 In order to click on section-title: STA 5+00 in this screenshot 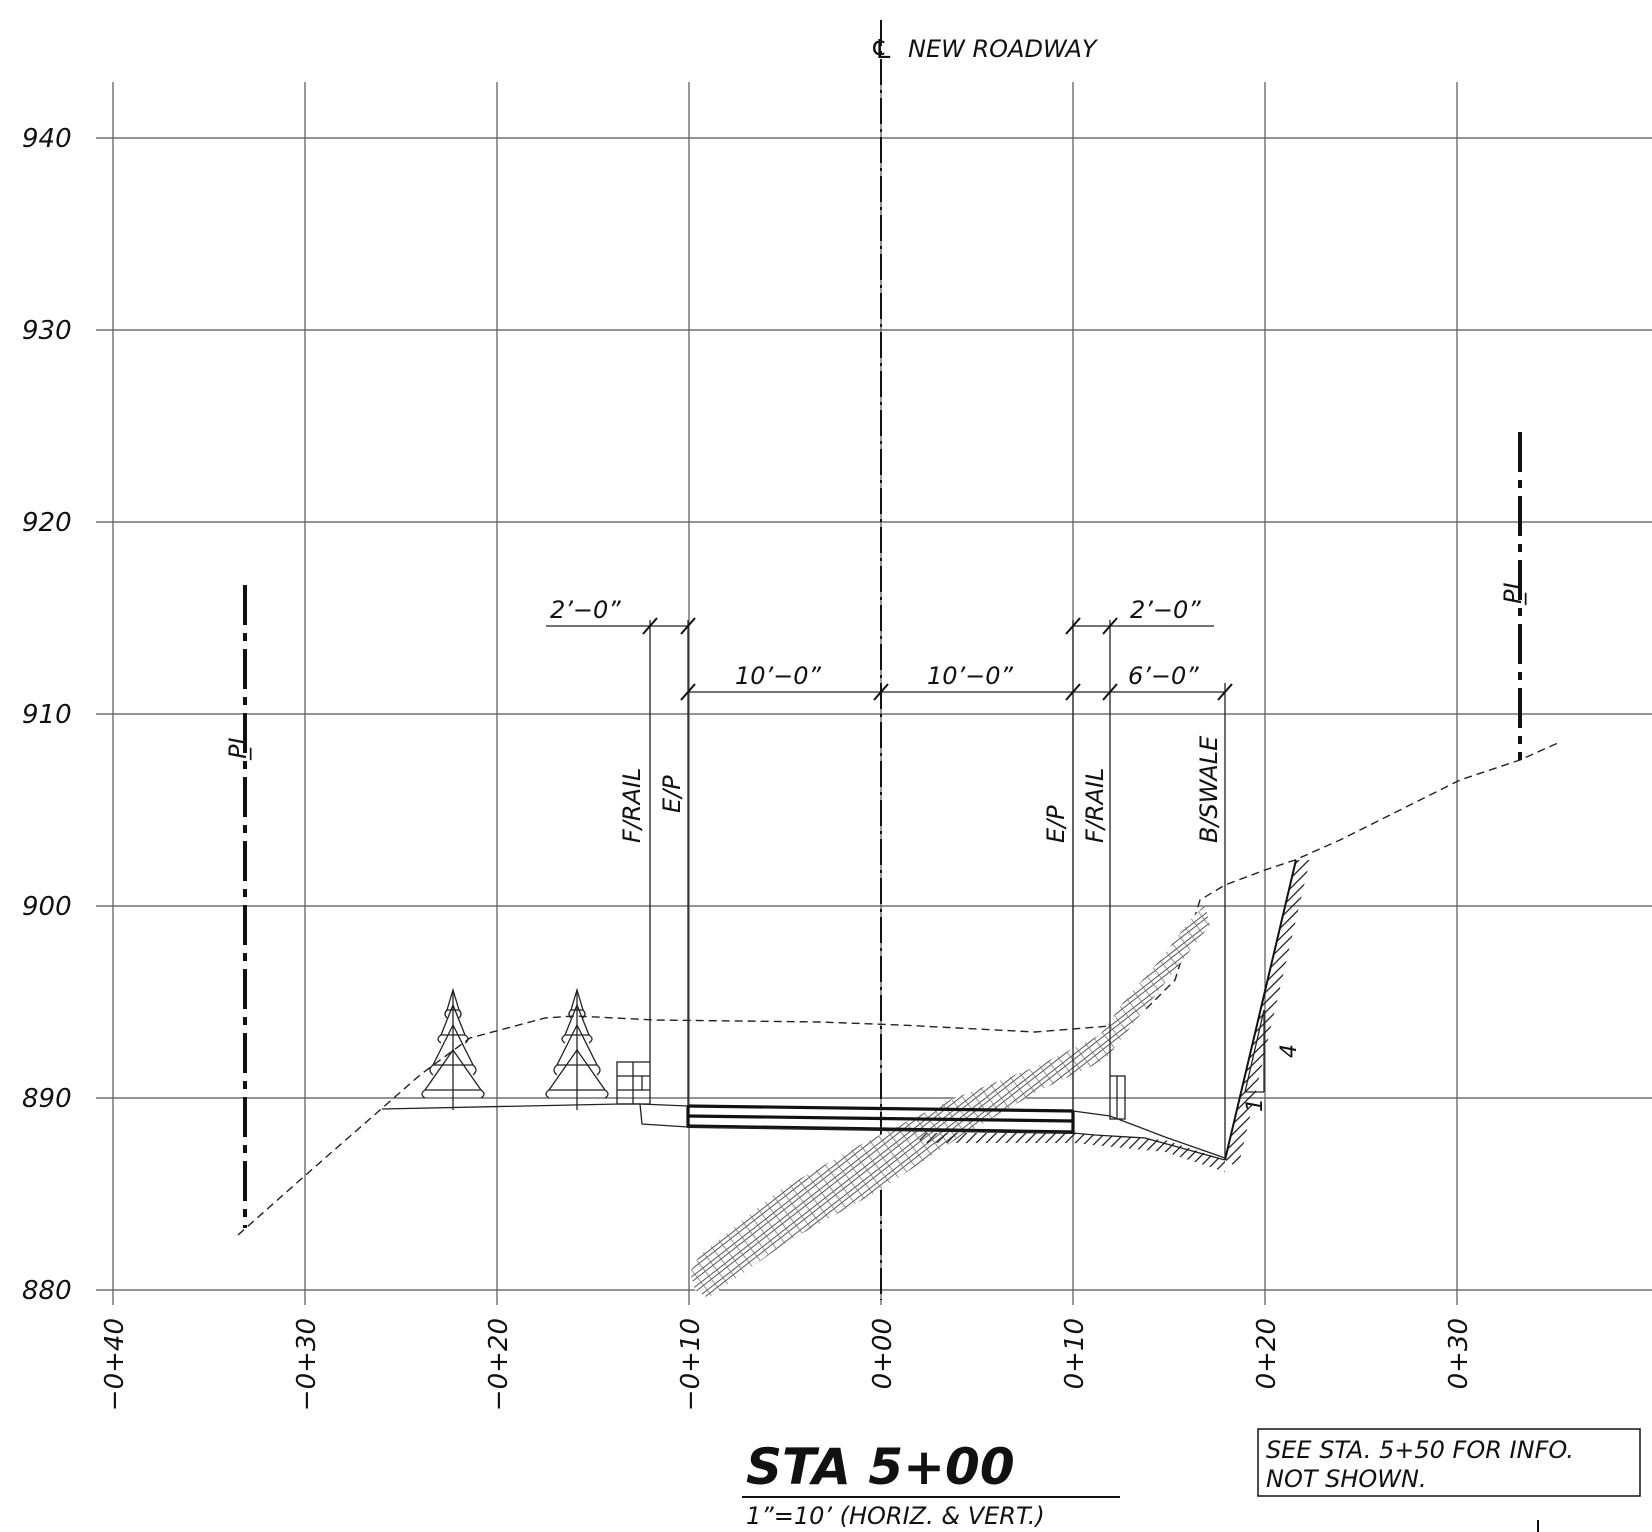, I will do `click(880, 1467)`.